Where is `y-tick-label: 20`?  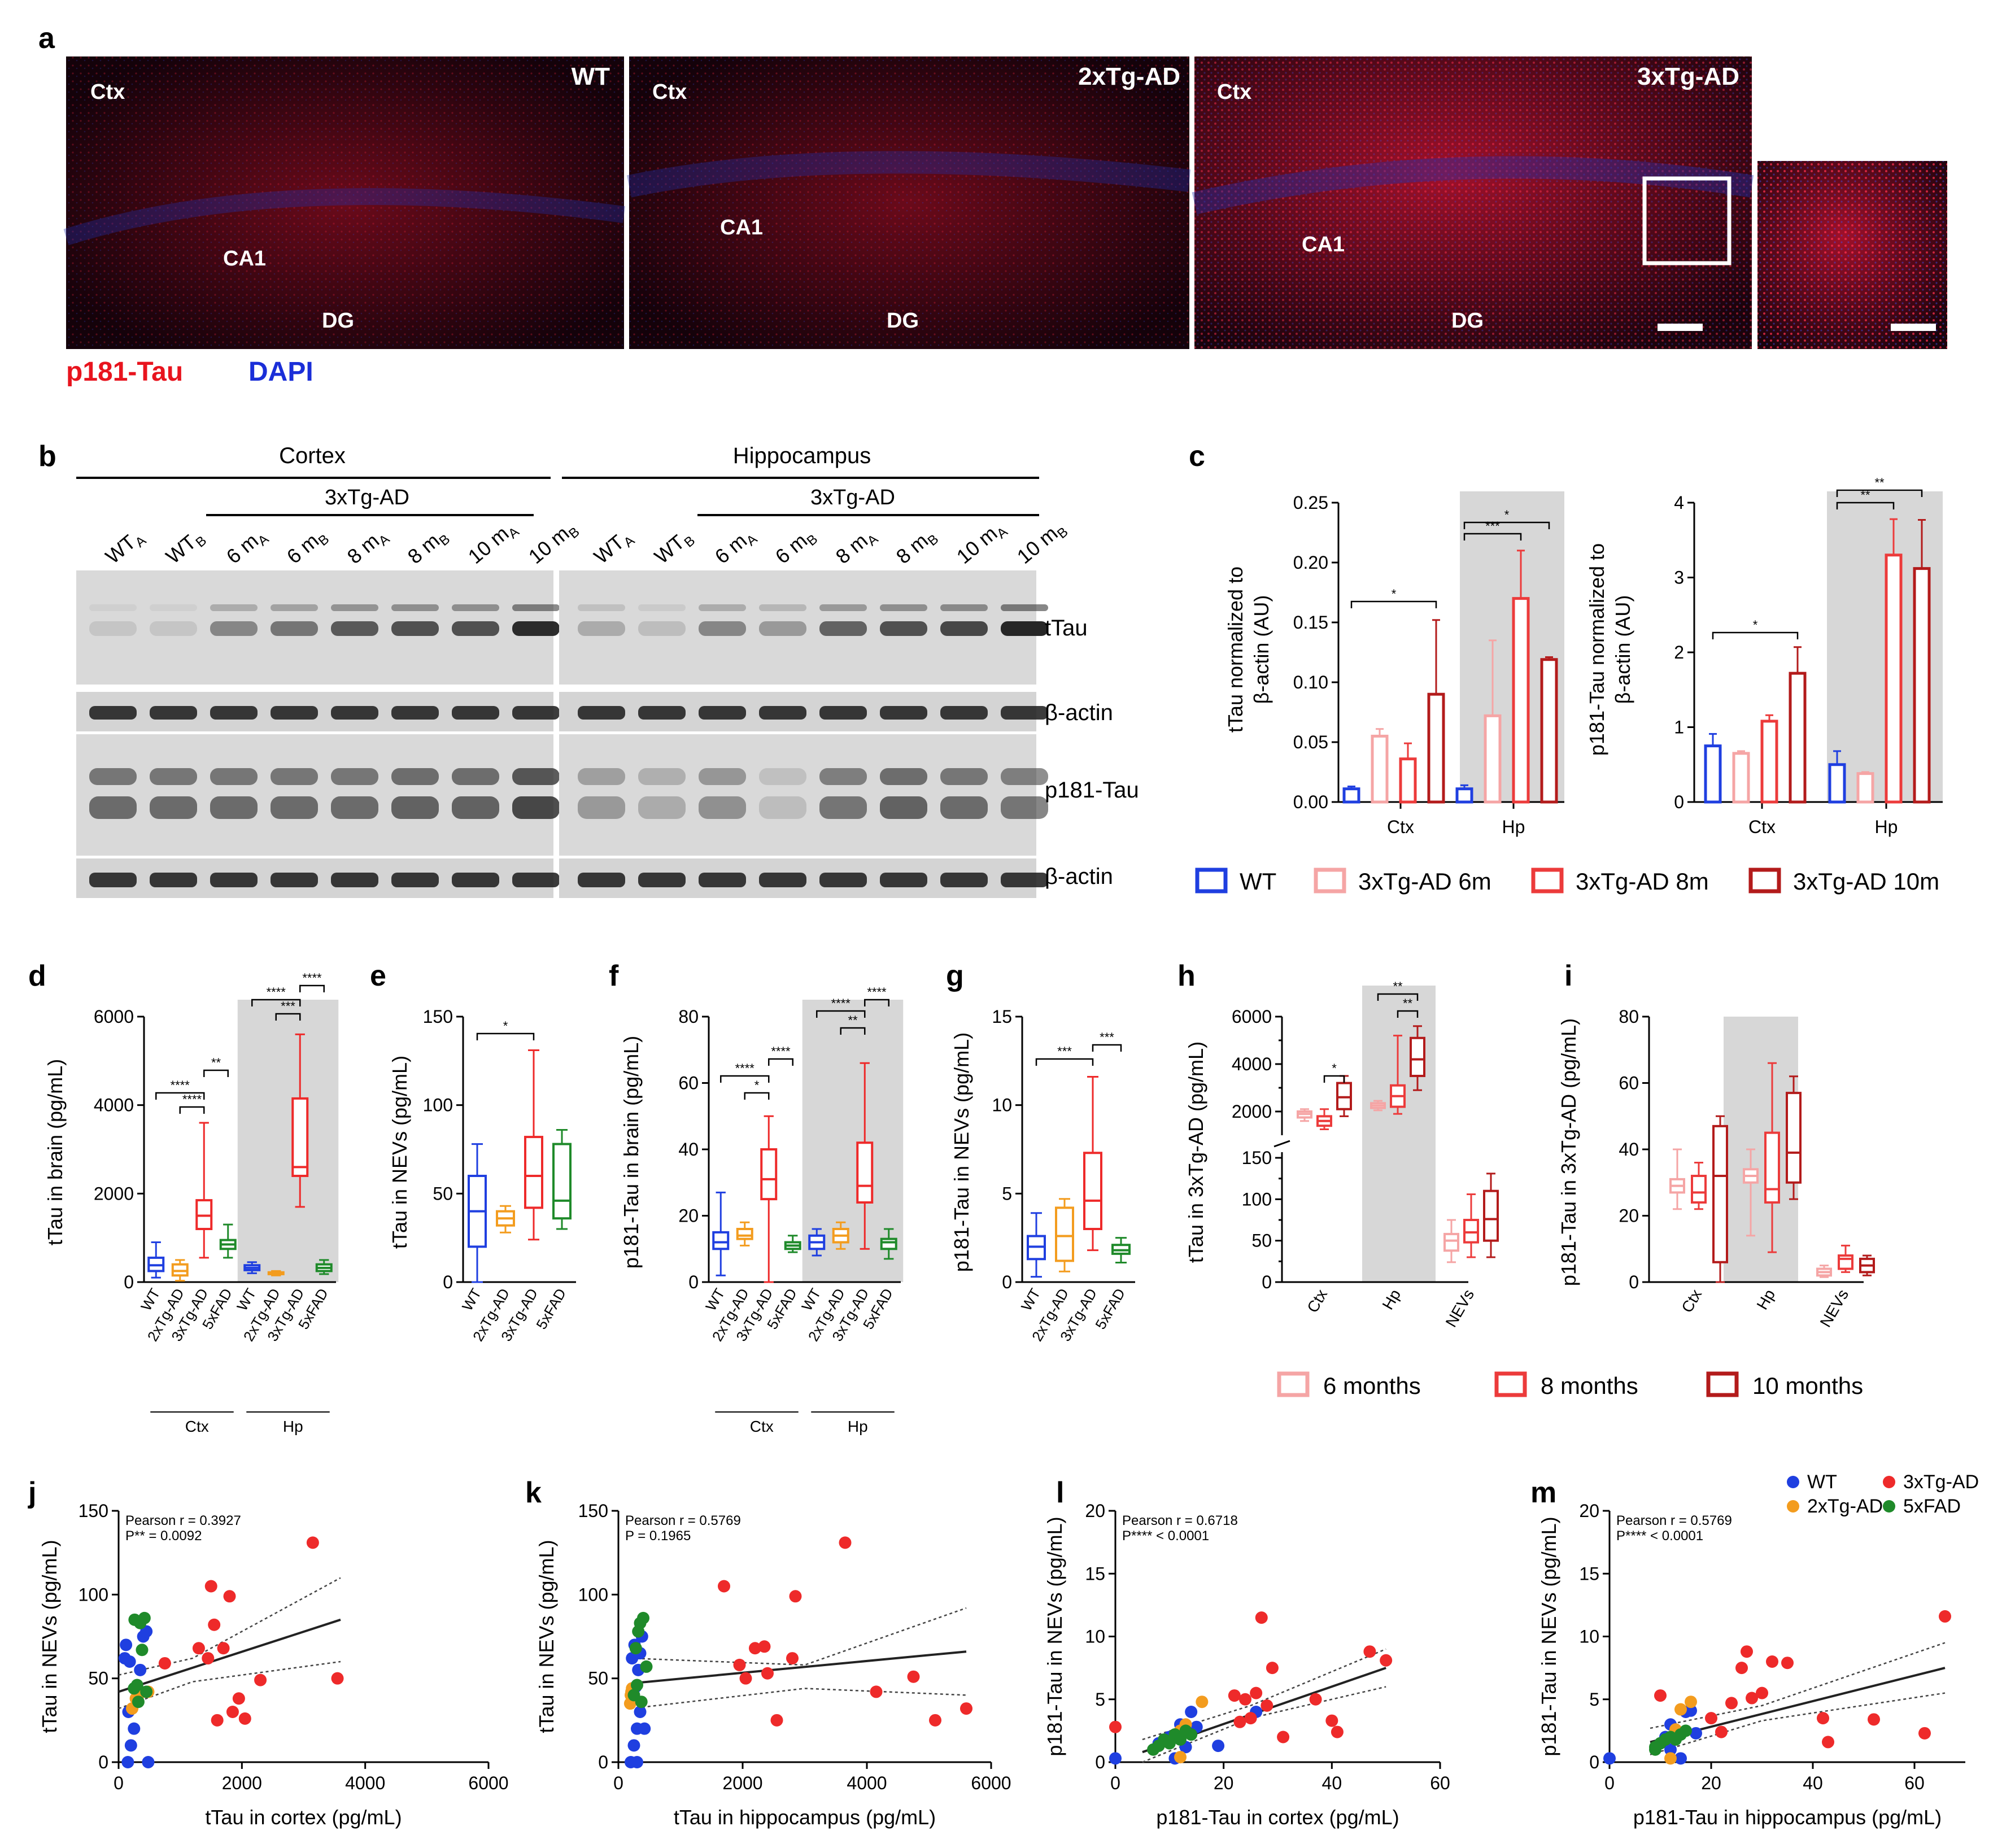
y-tick-label: 20 is located at coordinates (688, 1216).